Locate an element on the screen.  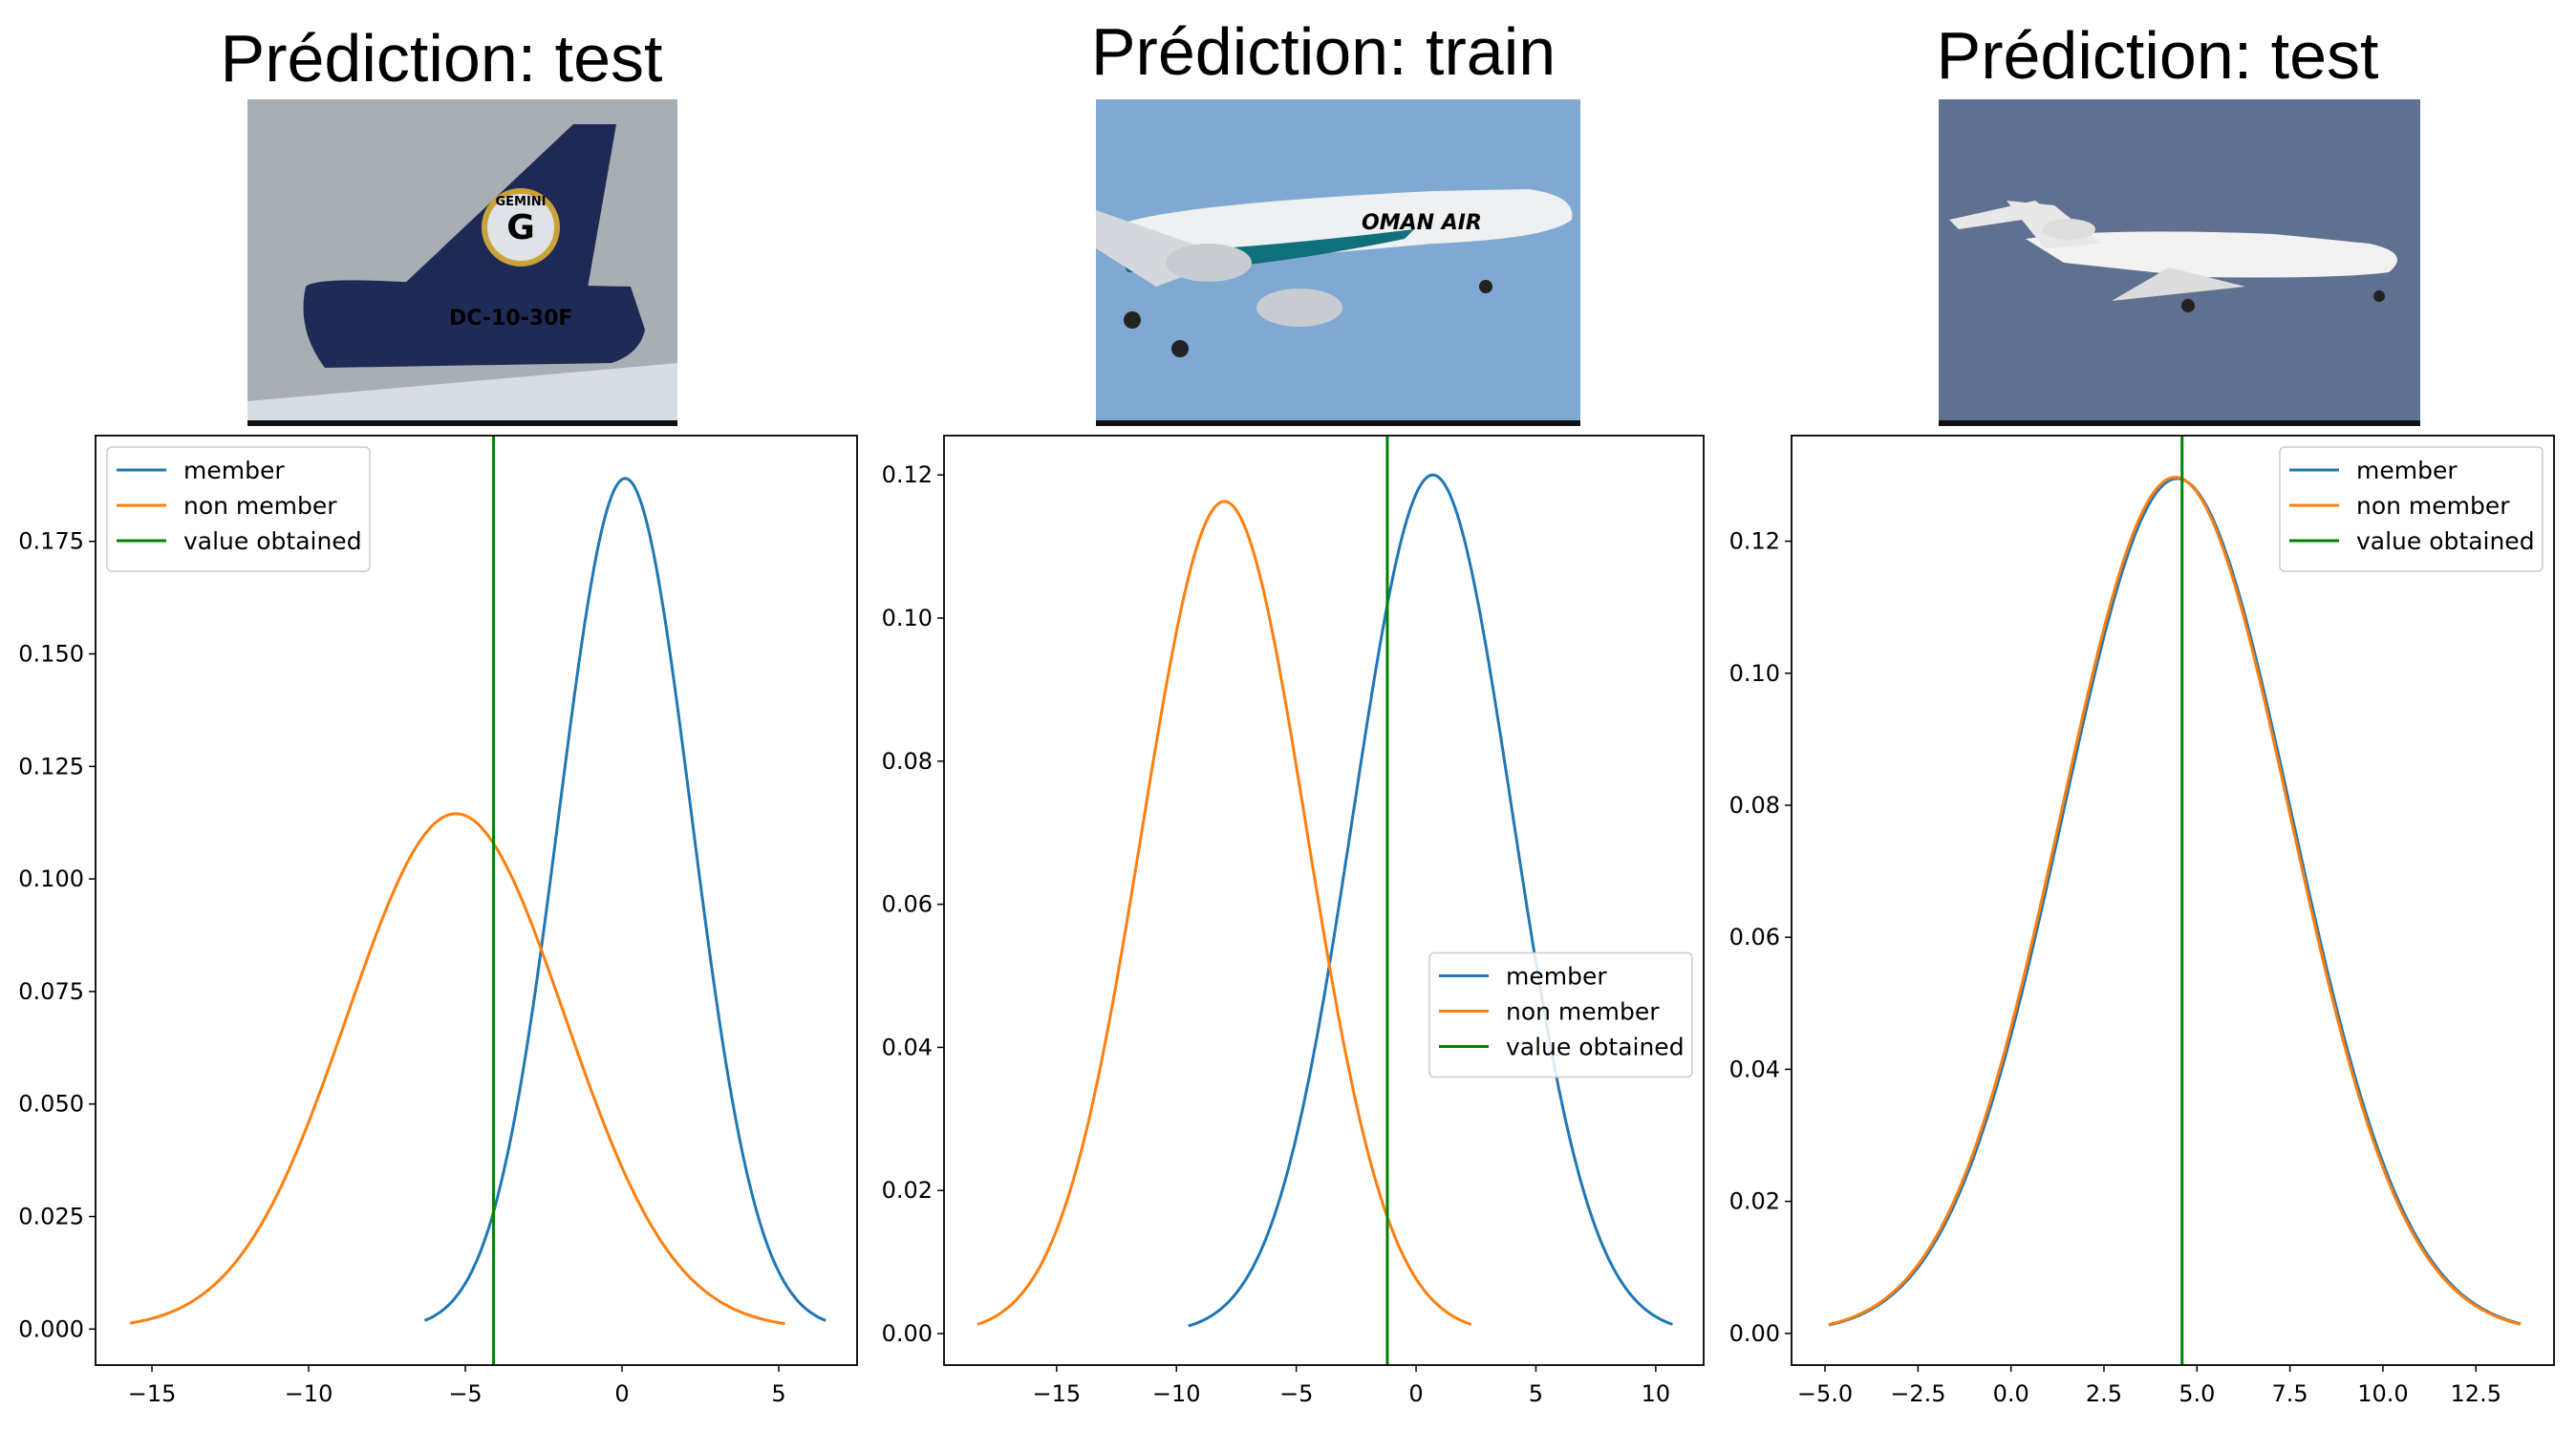
x-tick-label: 2.5 is located at coordinates (2104, 1393).